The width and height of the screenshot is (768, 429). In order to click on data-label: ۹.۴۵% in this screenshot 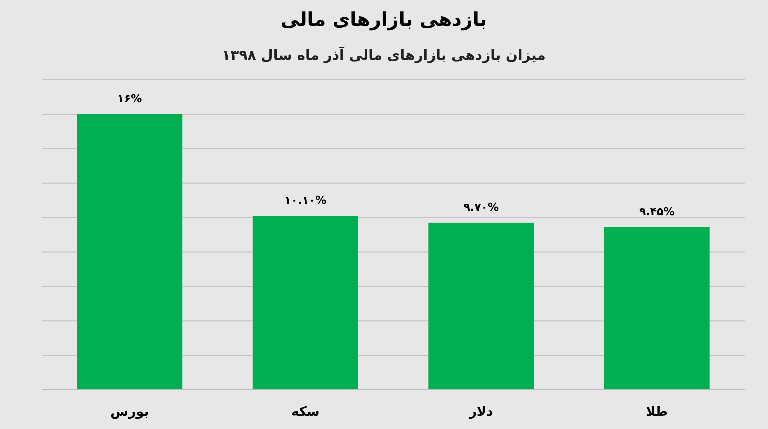, I will do `click(657, 211)`.